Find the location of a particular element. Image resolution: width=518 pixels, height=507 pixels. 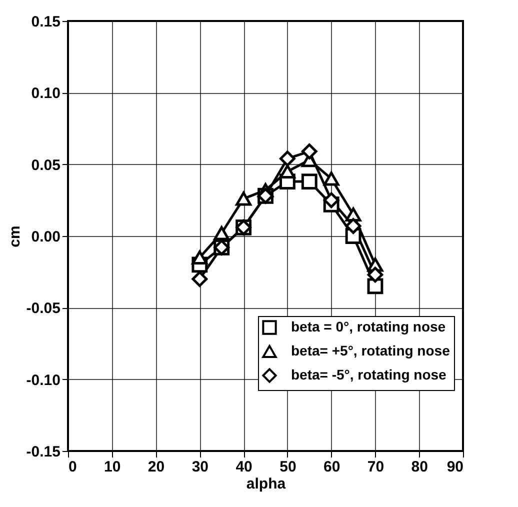

x-tick-label: 80 is located at coordinates (419, 467).